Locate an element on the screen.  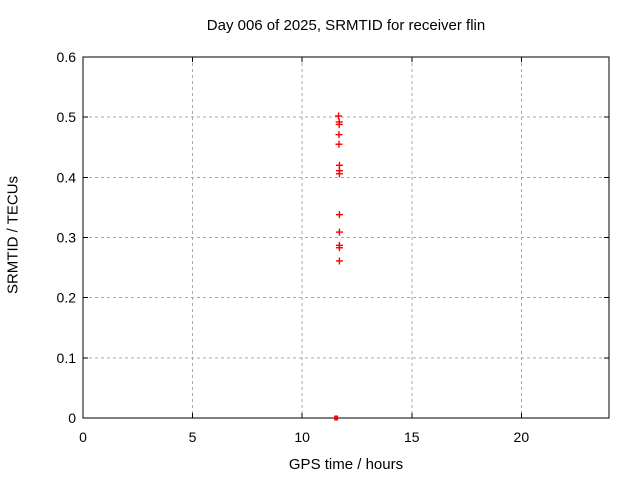
y-tick-label: 0.5 is located at coordinates (67, 117).